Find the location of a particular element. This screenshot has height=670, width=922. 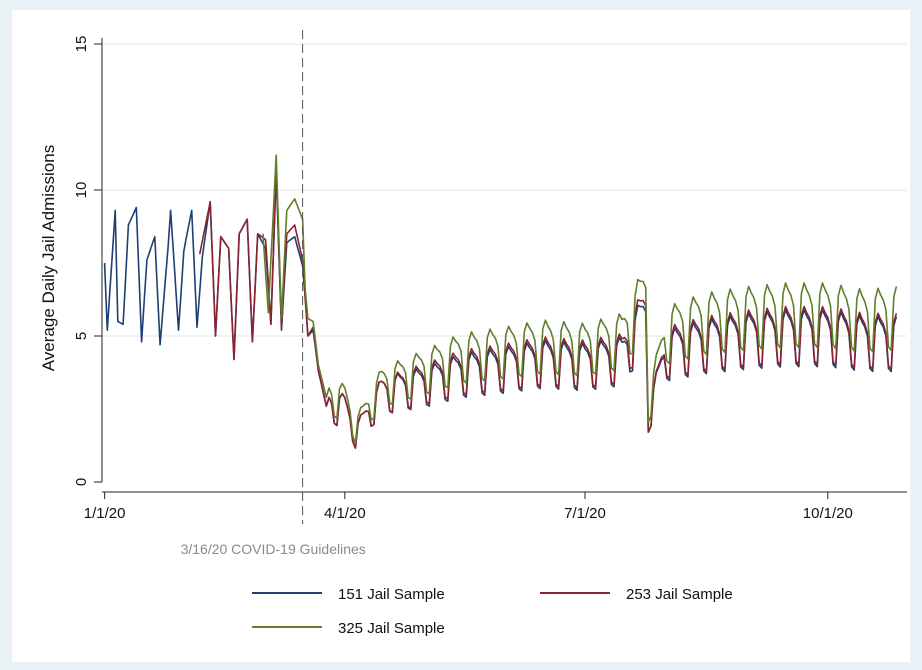

x-tick-label-1/1/20: 1/1/20 is located at coordinates (105, 513).